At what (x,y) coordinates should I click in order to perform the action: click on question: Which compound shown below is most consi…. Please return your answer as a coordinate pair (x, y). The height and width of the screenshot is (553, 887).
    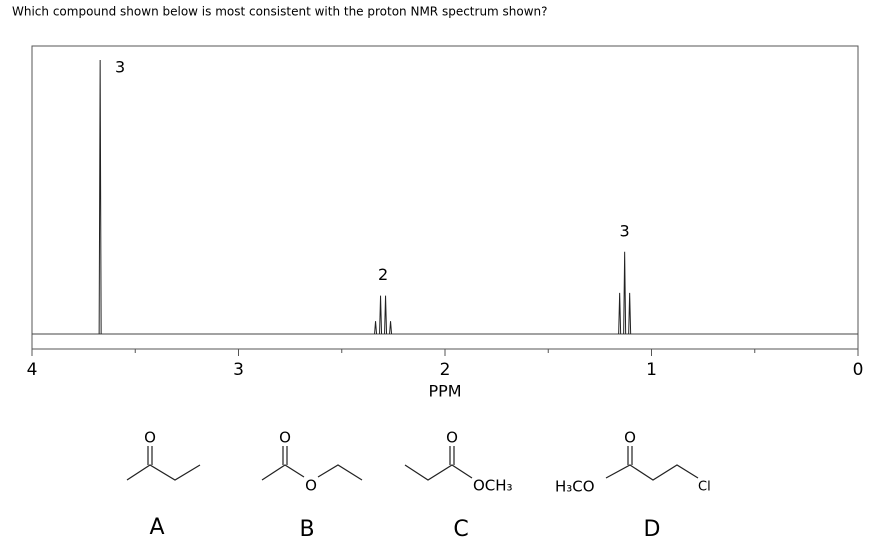
    Looking at the image, I should click on (280, 12).